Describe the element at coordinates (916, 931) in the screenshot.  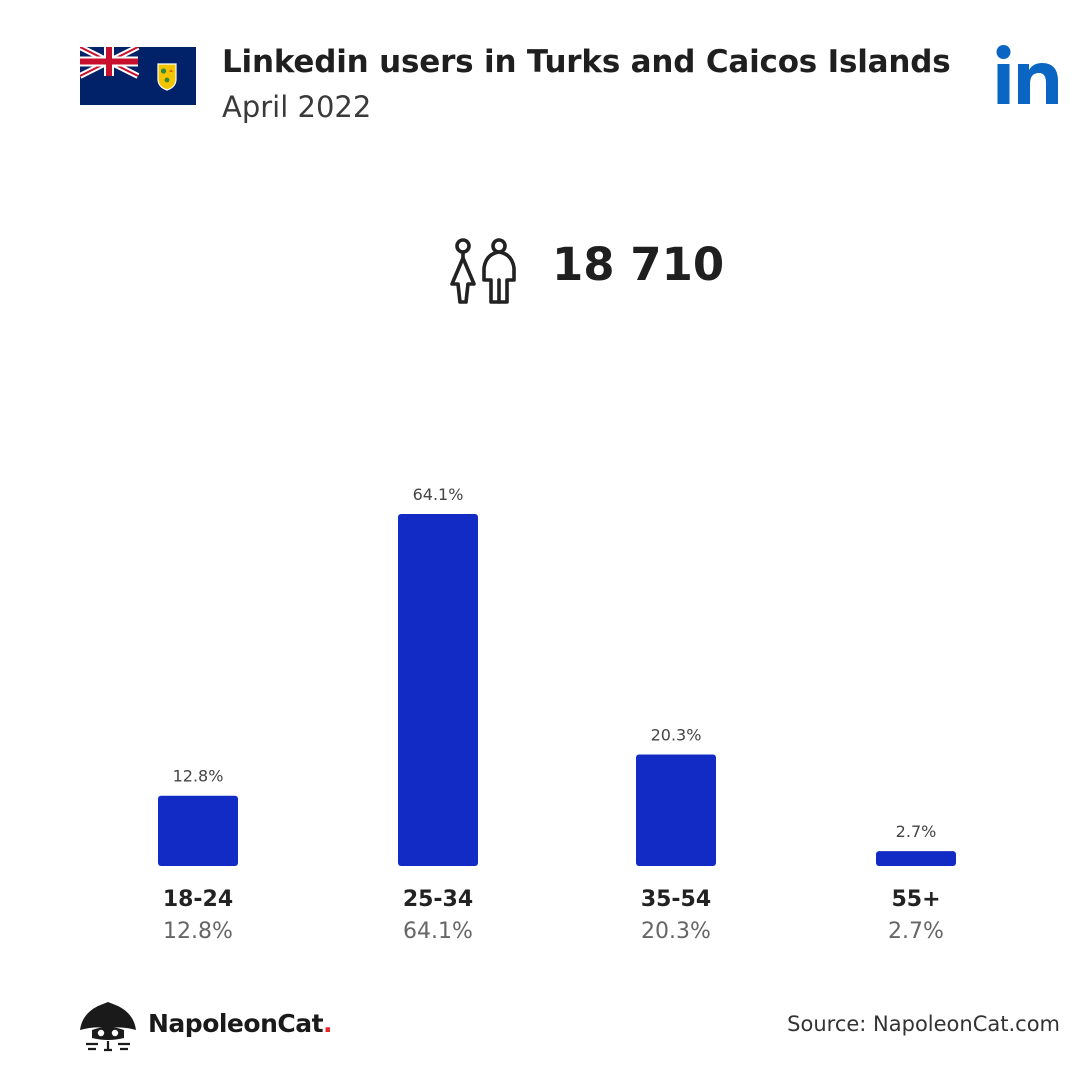
I see `category-percent-label: 2.7%` at that location.